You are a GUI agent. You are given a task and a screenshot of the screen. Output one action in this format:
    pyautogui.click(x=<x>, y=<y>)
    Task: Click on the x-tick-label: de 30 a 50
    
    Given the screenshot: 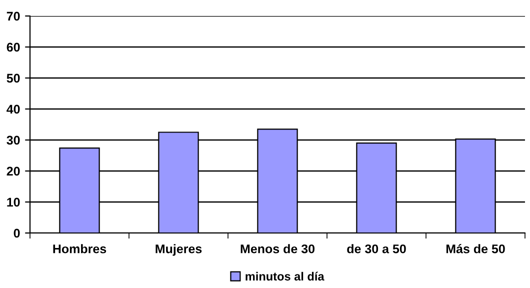 What is the action you would take?
    pyautogui.click(x=376, y=249)
    